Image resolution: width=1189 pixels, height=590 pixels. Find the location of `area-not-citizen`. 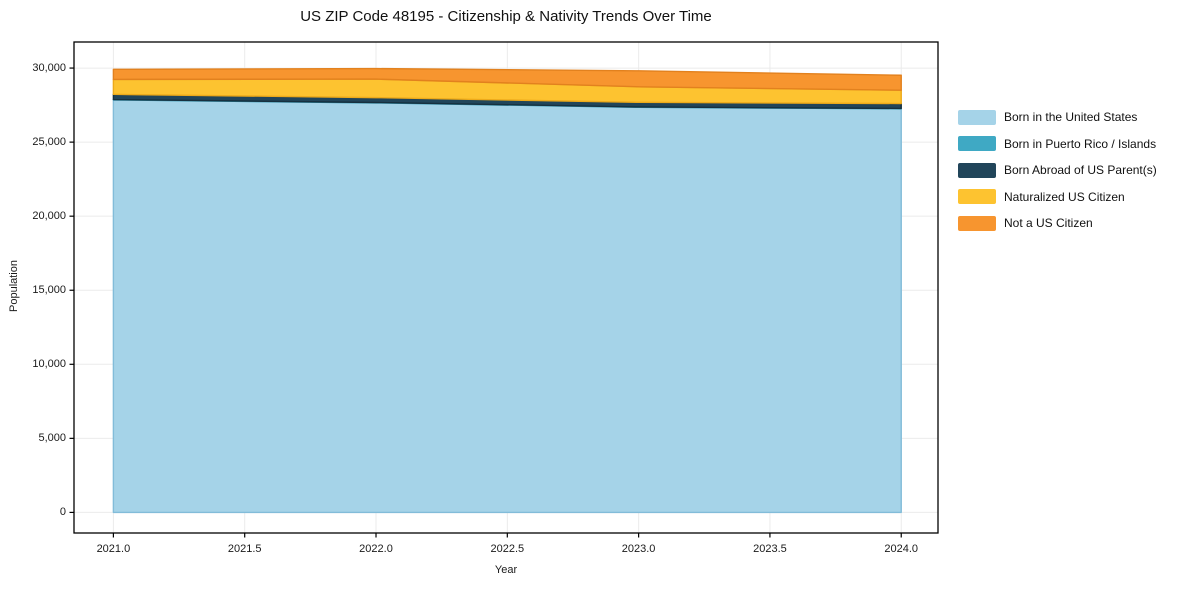

area-not-citizen is located at coordinates (507, 79).